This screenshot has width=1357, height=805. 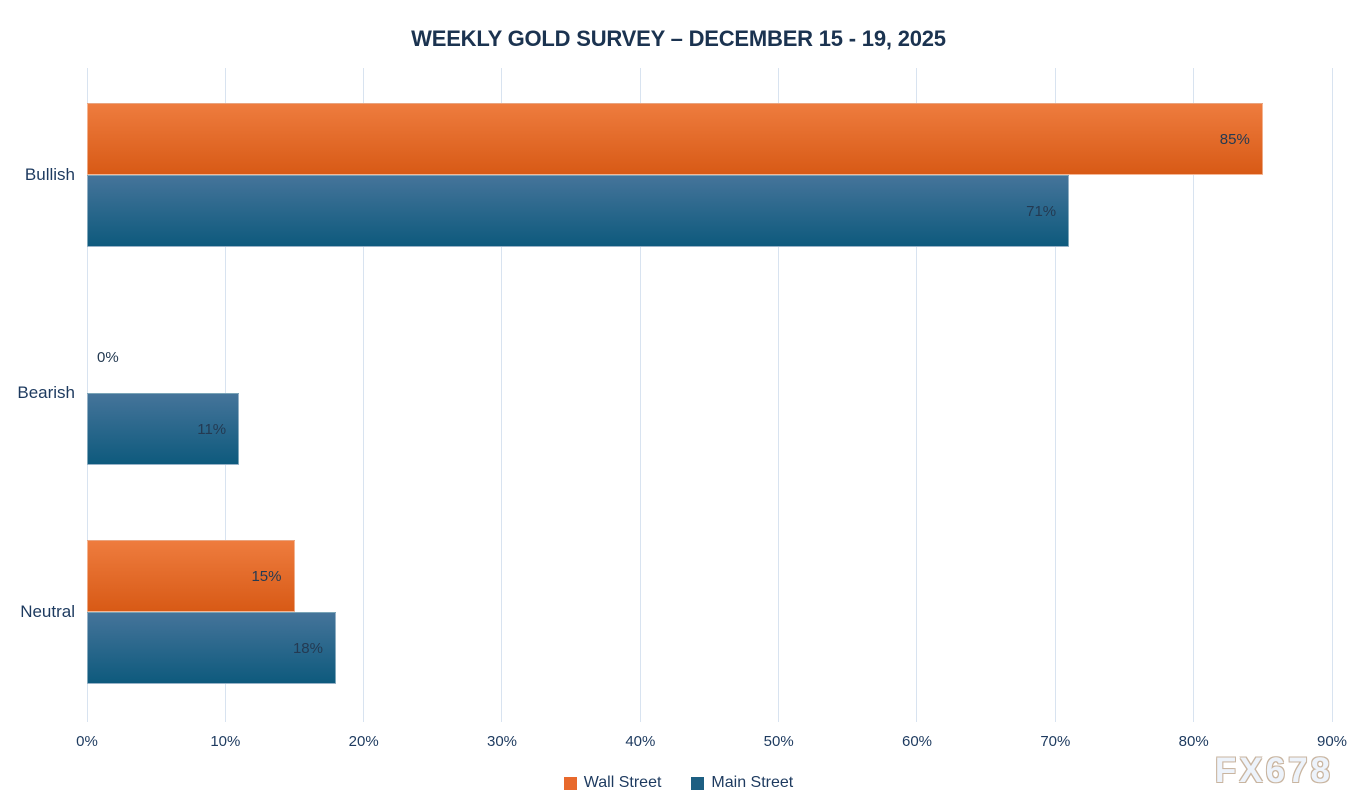 I want to click on legend-swatch-main-street, so click(x=698, y=783).